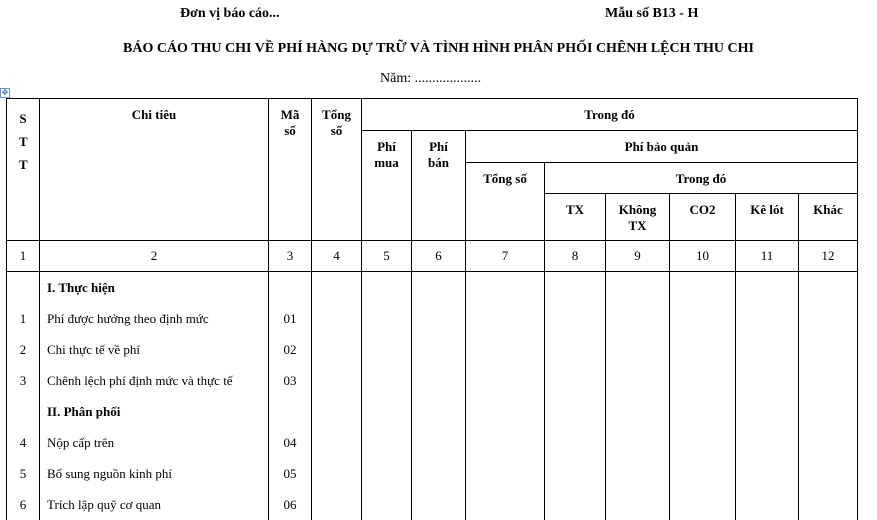 This screenshot has height=520, width=877. Describe the element at coordinates (23, 411) in the screenshot. I see `row-stt` at that location.